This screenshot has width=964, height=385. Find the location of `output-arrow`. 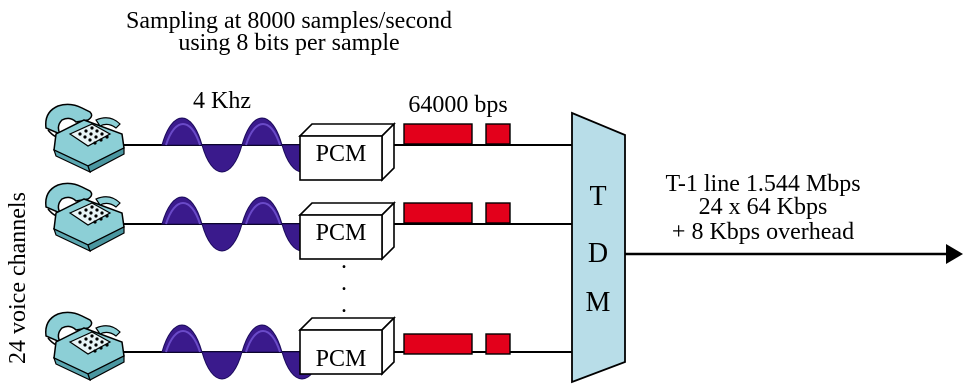

output-arrow is located at coordinates (794, 254).